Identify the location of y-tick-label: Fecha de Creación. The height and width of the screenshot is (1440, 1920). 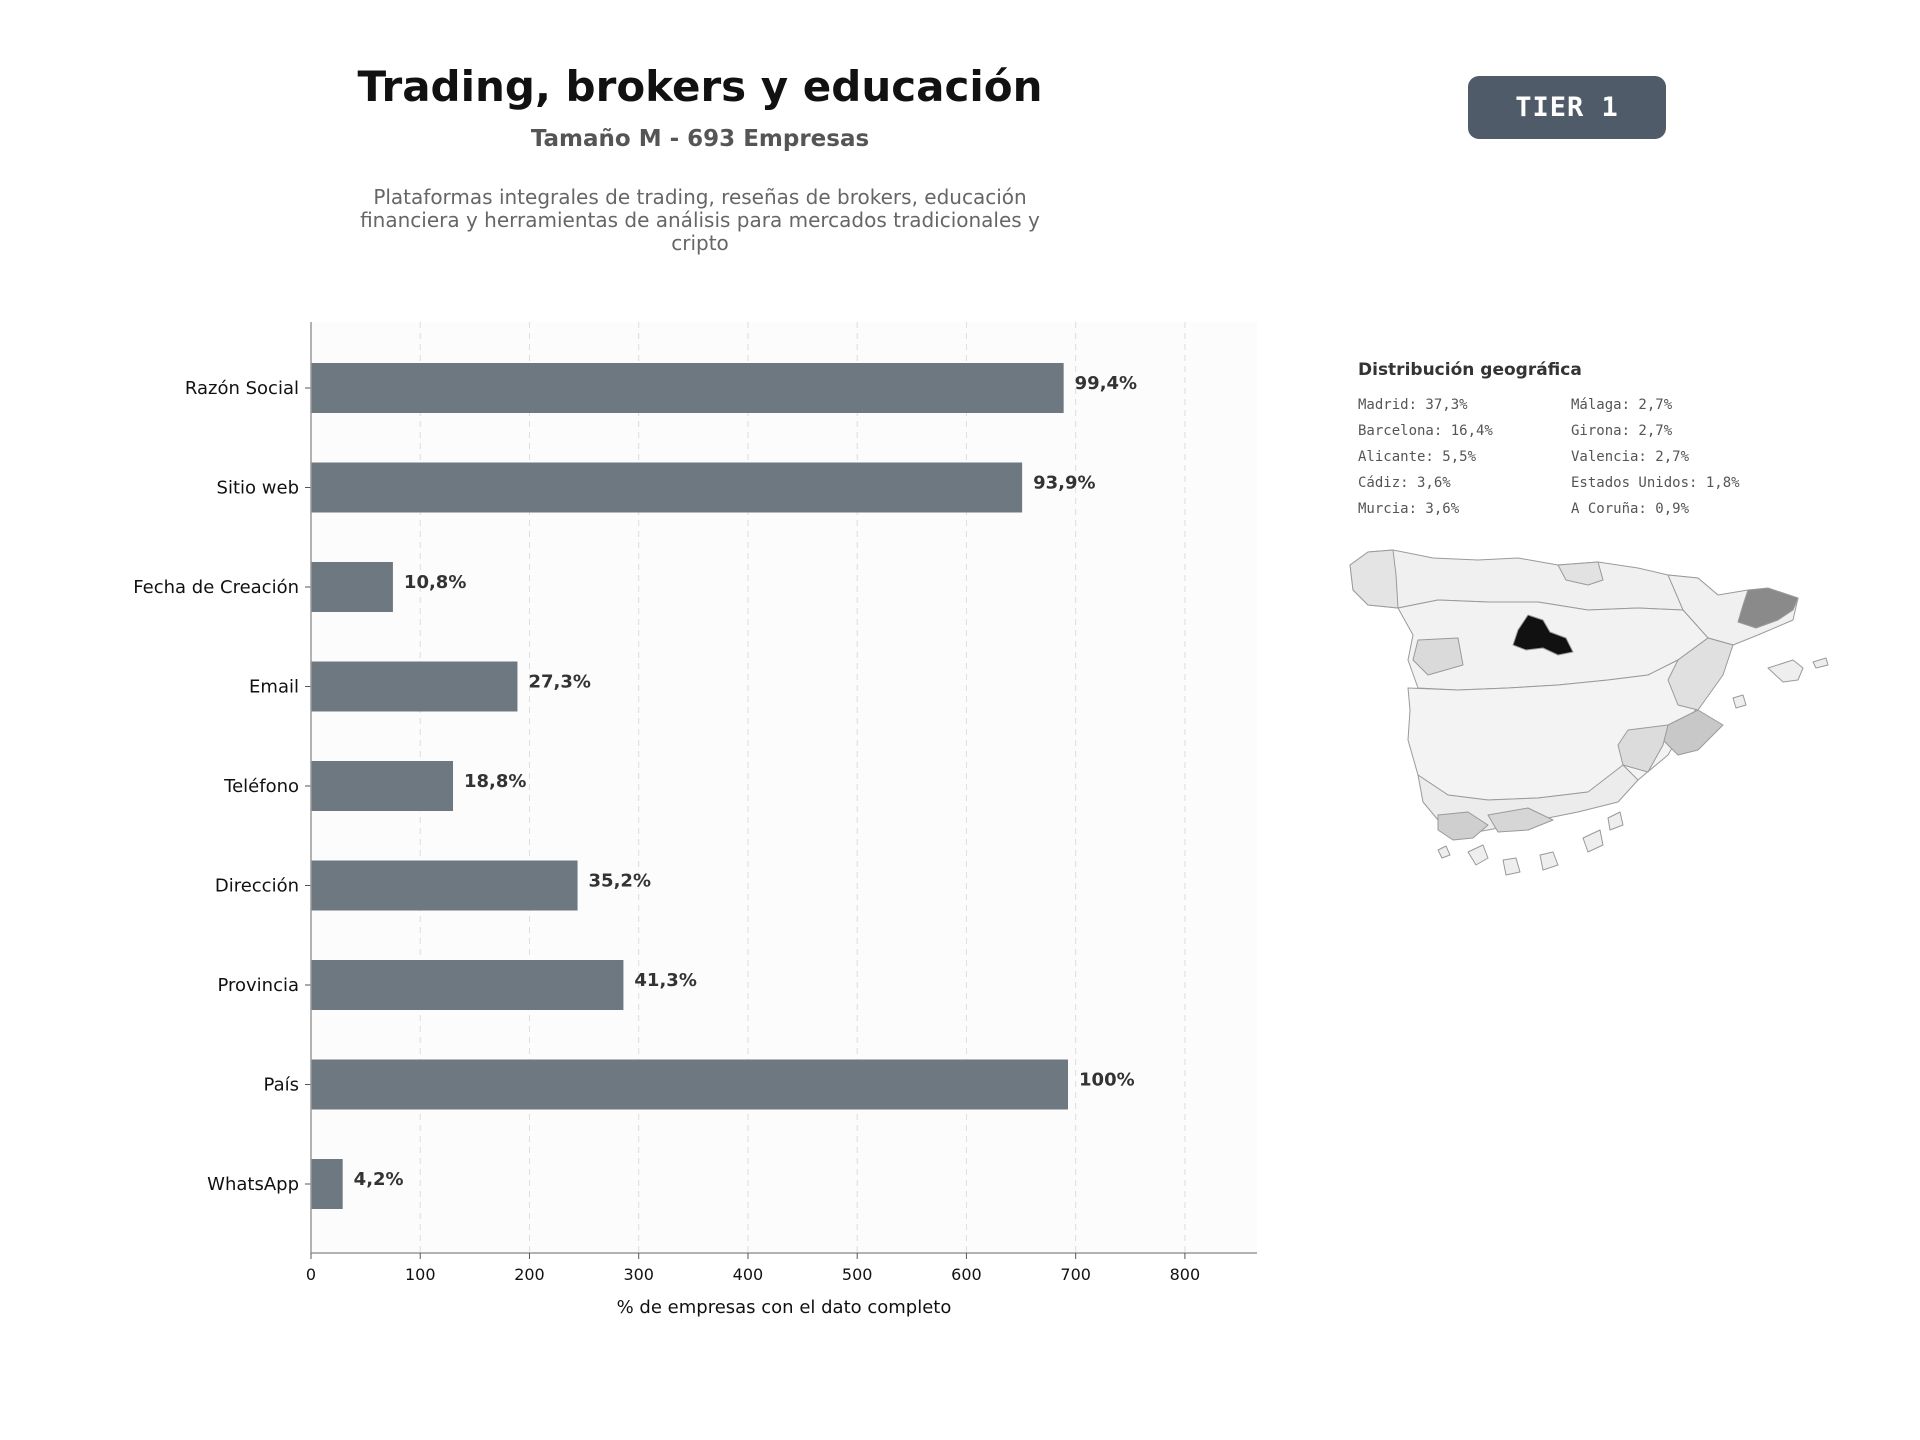
(216, 587).